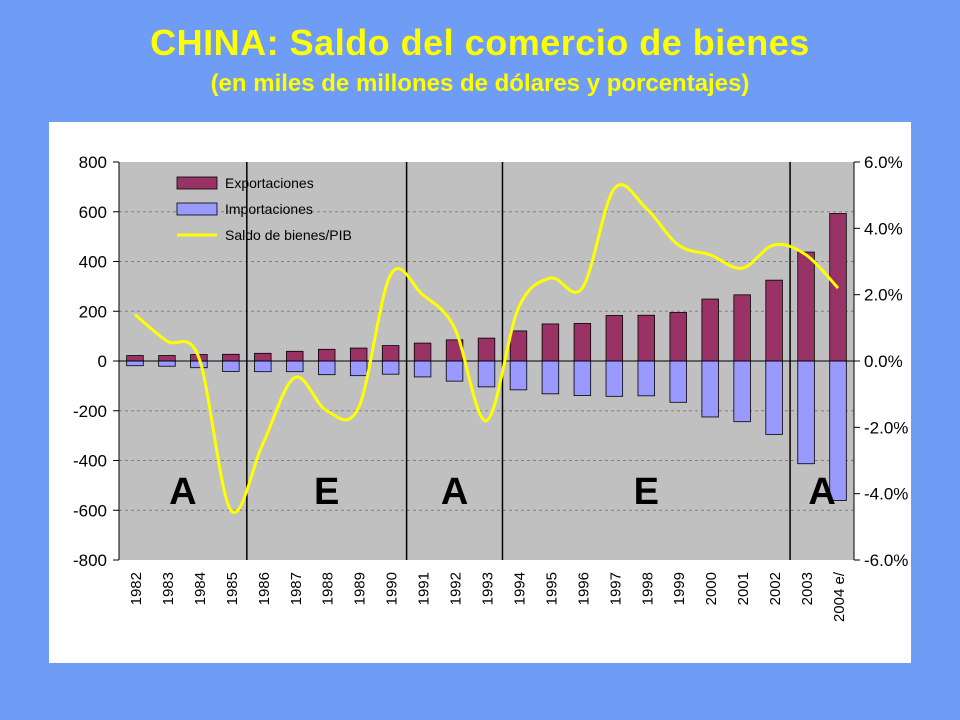 This screenshot has height=720, width=960. Describe the element at coordinates (480, 42) in the screenshot. I see `slide-title: CHINA: Saldo del comercio de bienes` at that location.